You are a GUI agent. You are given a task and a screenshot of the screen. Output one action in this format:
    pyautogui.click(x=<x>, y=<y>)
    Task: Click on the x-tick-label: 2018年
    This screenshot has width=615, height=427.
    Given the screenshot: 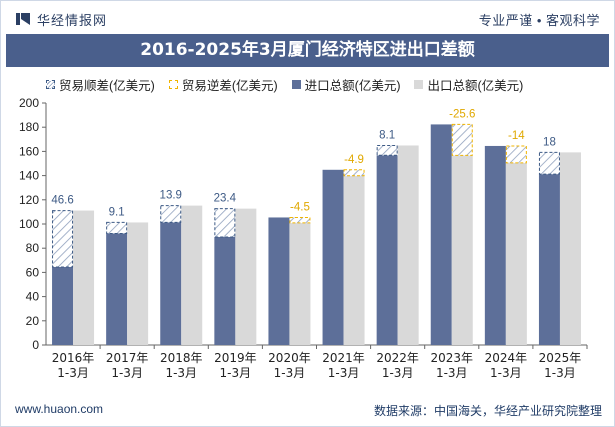 What is the action you would take?
    pyautogui.click(x=181, y=358)
    